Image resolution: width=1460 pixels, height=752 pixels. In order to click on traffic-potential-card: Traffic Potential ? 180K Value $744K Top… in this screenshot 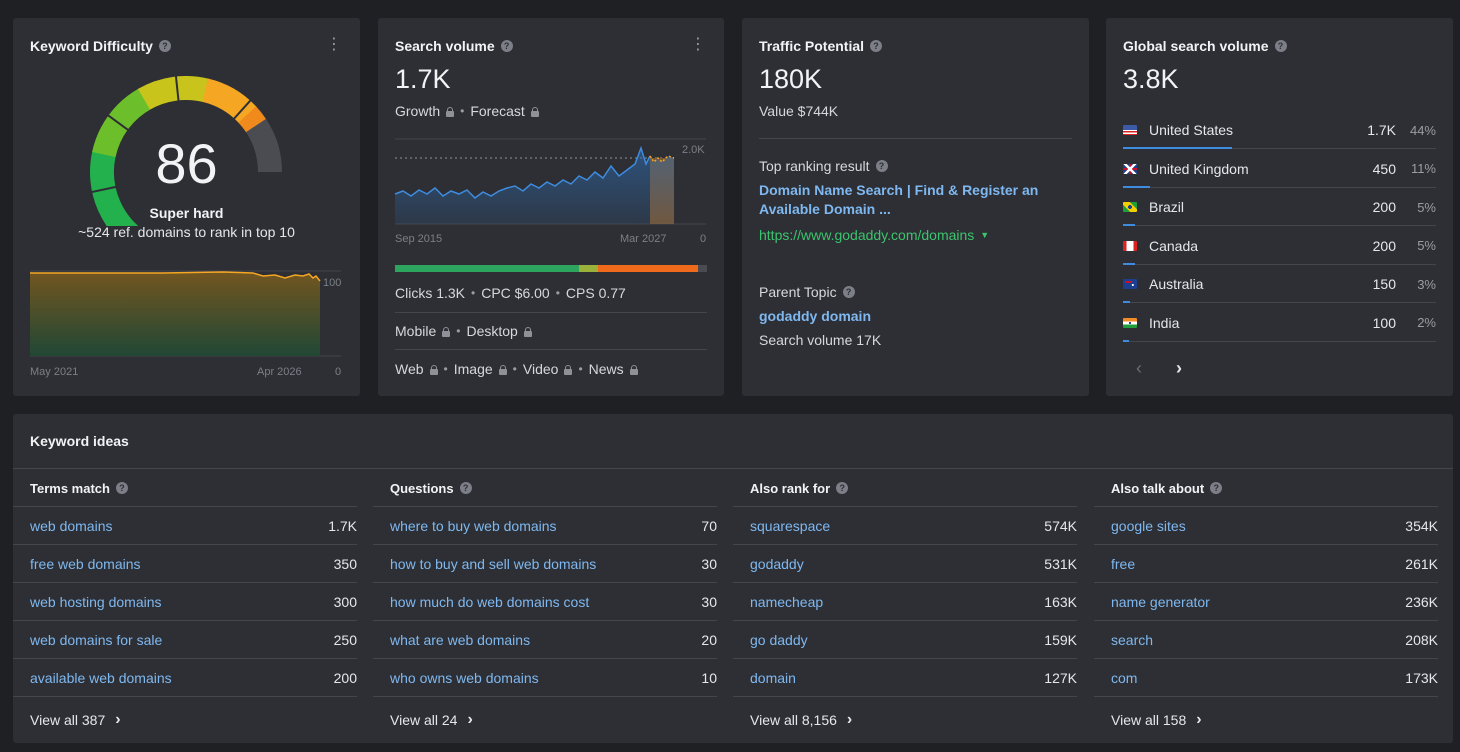, I will do `click(915, 207)`.